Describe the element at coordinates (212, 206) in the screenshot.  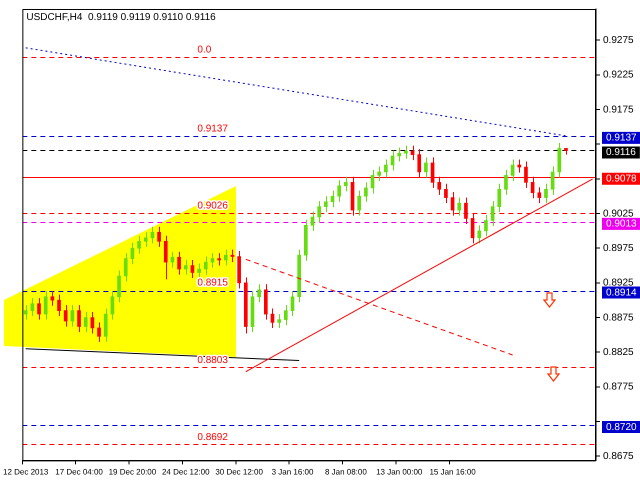
I see `annotation: 0.9026` at that location.